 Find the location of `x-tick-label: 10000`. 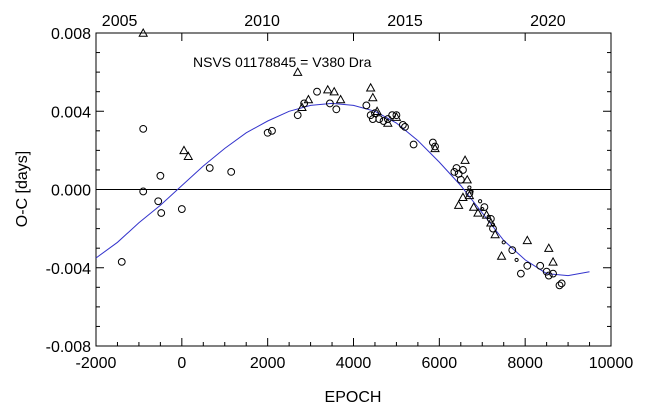

x-tick-label: 10000 is located at coordinates (611, 363).